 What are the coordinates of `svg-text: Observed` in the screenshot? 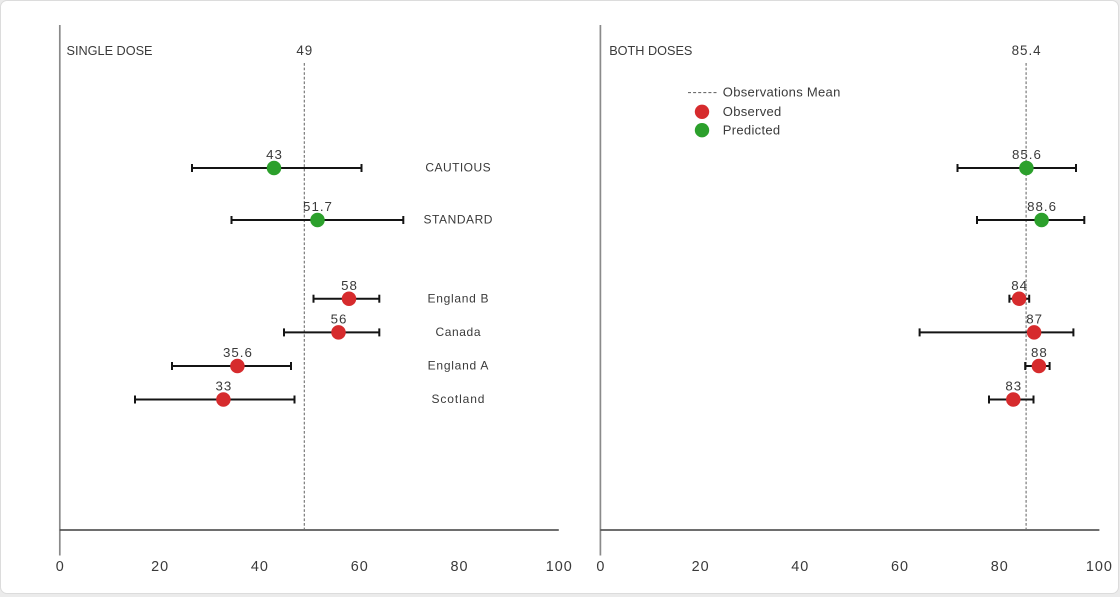 It's located at (752, 111).